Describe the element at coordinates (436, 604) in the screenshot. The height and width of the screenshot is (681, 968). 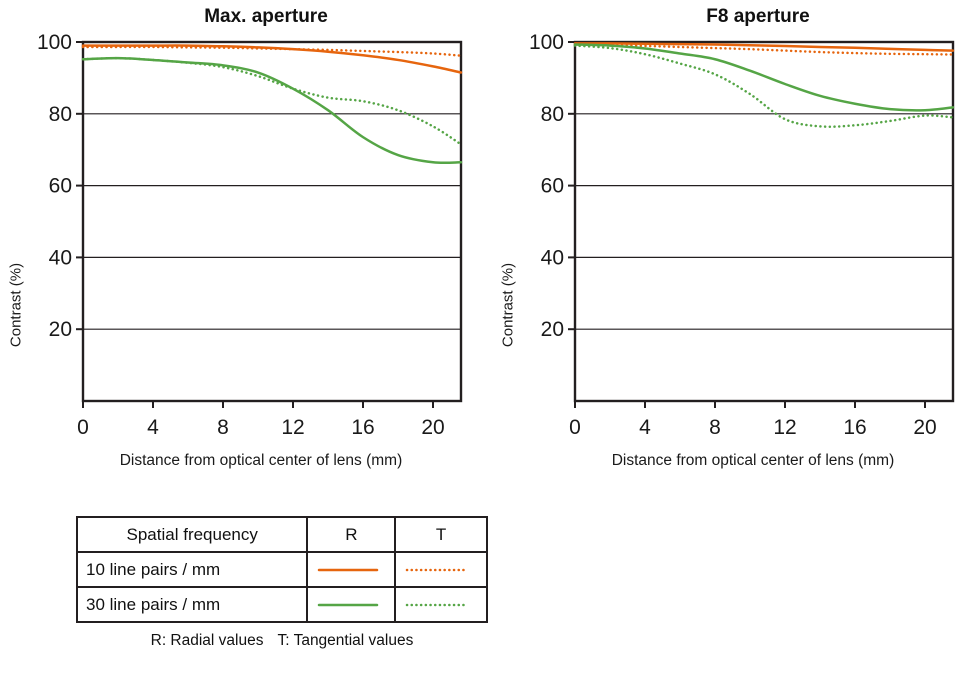
I see `line-sample-30lp-dotted-icon` at that location.